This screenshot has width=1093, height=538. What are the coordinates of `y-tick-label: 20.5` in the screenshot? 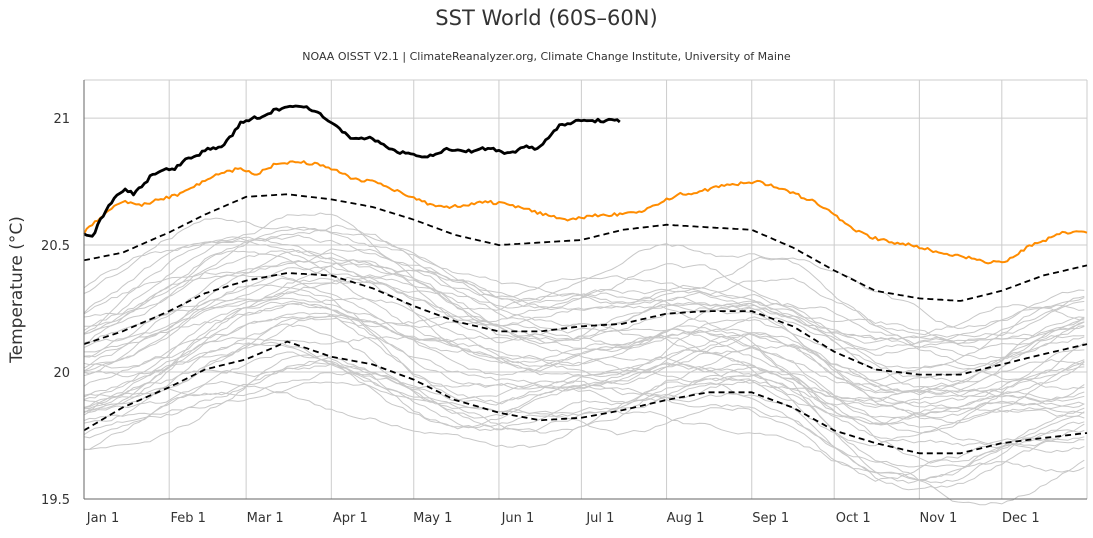 It's located at (55, 246).